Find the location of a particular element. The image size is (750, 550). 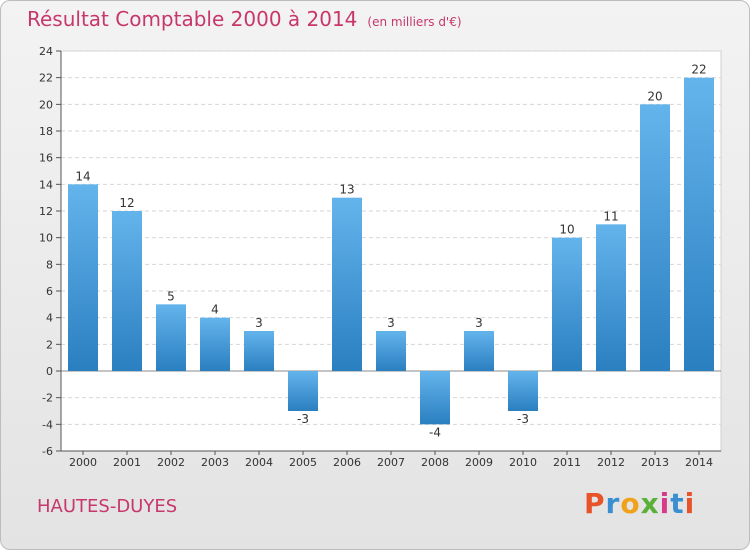

logo-letter: P is located at coordinates (595, 503).